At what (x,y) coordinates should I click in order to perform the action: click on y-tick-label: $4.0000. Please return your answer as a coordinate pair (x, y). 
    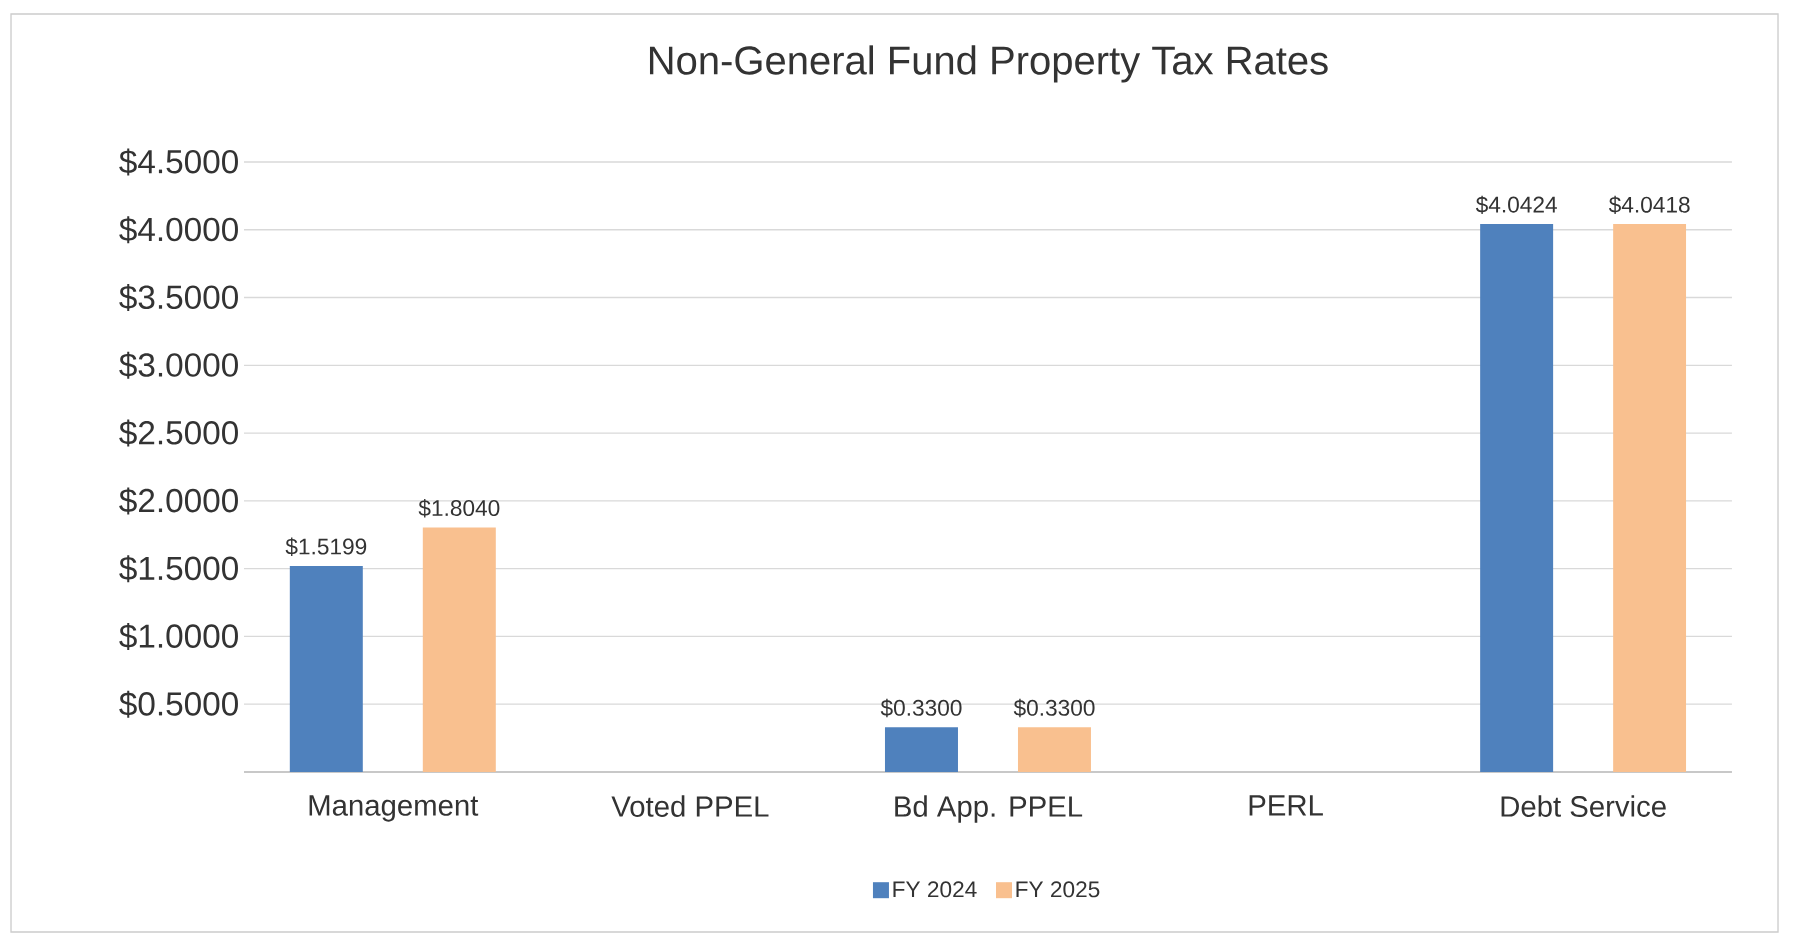
    Looking at the image, I should click on (178, 230).